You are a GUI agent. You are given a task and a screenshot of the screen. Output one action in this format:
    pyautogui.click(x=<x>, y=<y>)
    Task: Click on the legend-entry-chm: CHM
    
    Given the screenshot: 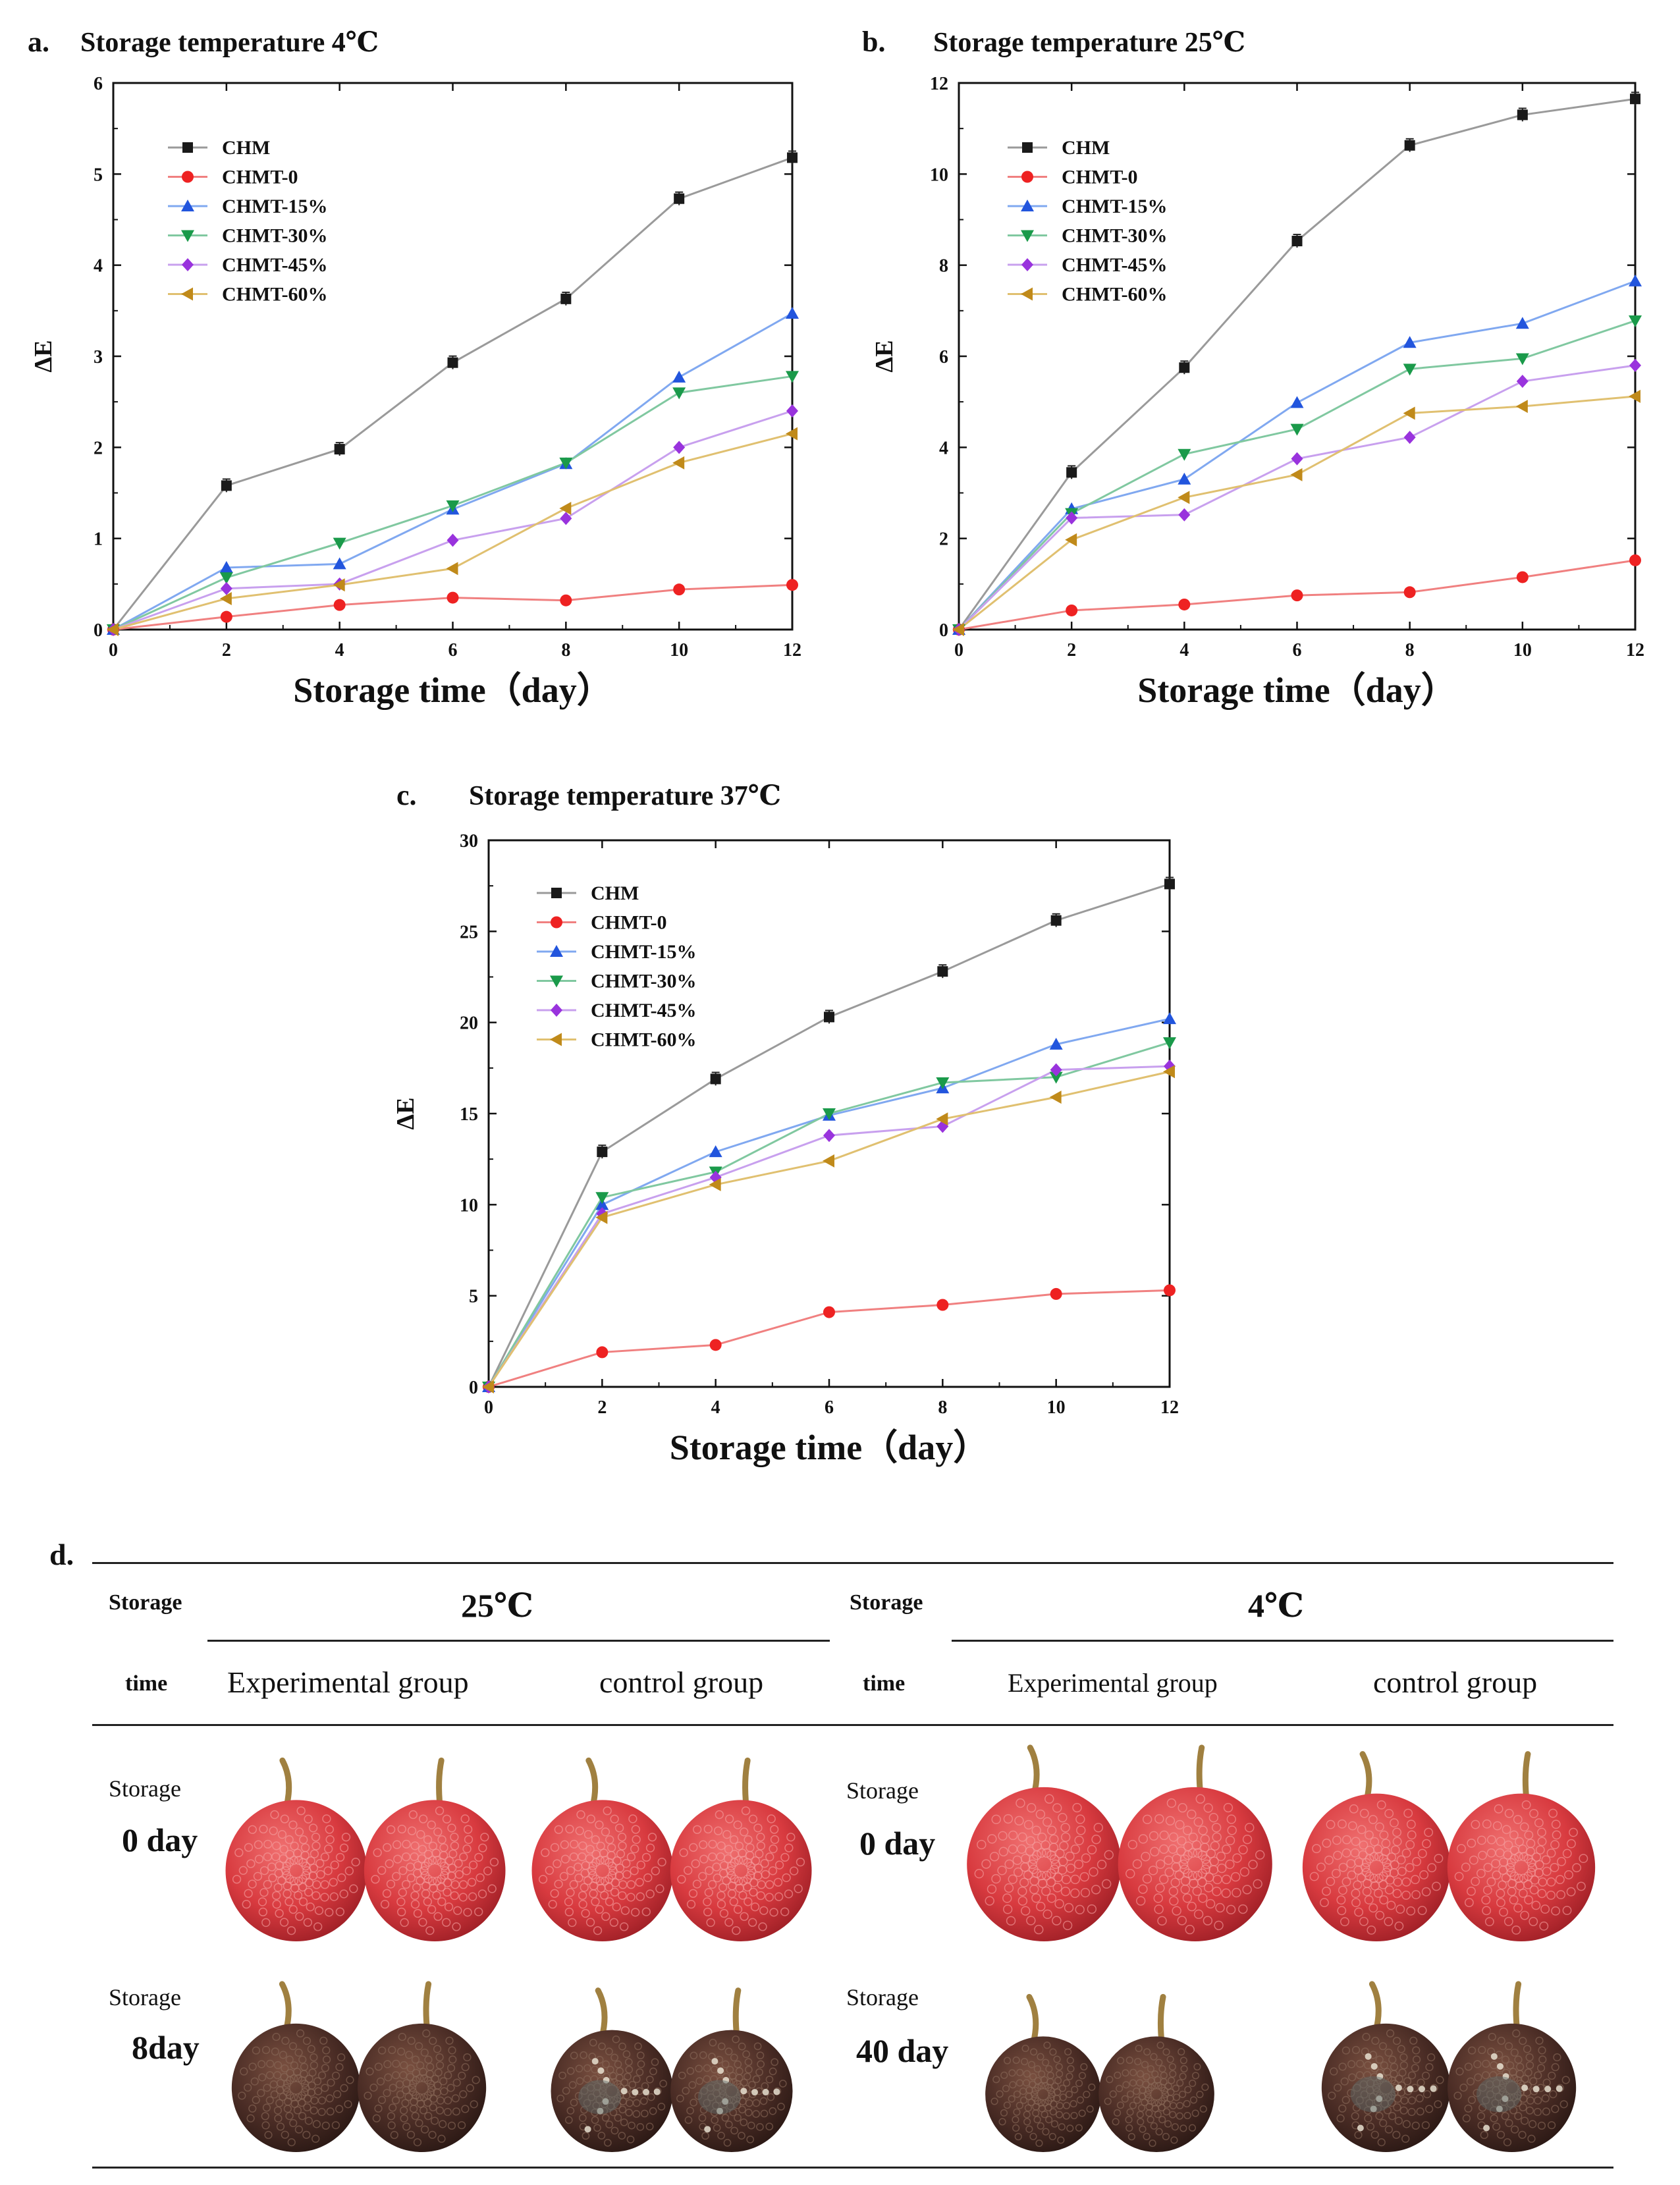 What is the action you would take?
    pyautogui.click(x=615, y=893)
    